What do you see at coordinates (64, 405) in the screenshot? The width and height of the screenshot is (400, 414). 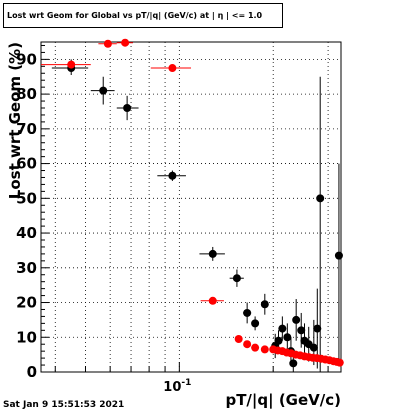 I see `date-stamp: Sat Jan 9 15:51:53 2021` at bounding box center [64, 405].